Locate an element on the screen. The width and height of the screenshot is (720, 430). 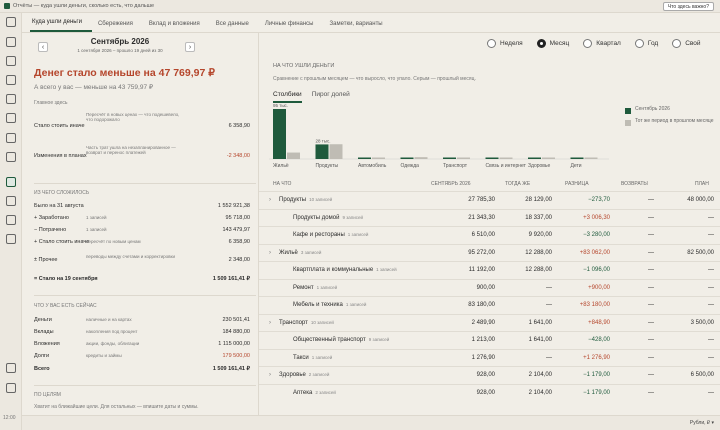
subcategory-row: Такси 1 записей 1 276,90 — +1 276,90 — — is located at coordinates (489, 357).